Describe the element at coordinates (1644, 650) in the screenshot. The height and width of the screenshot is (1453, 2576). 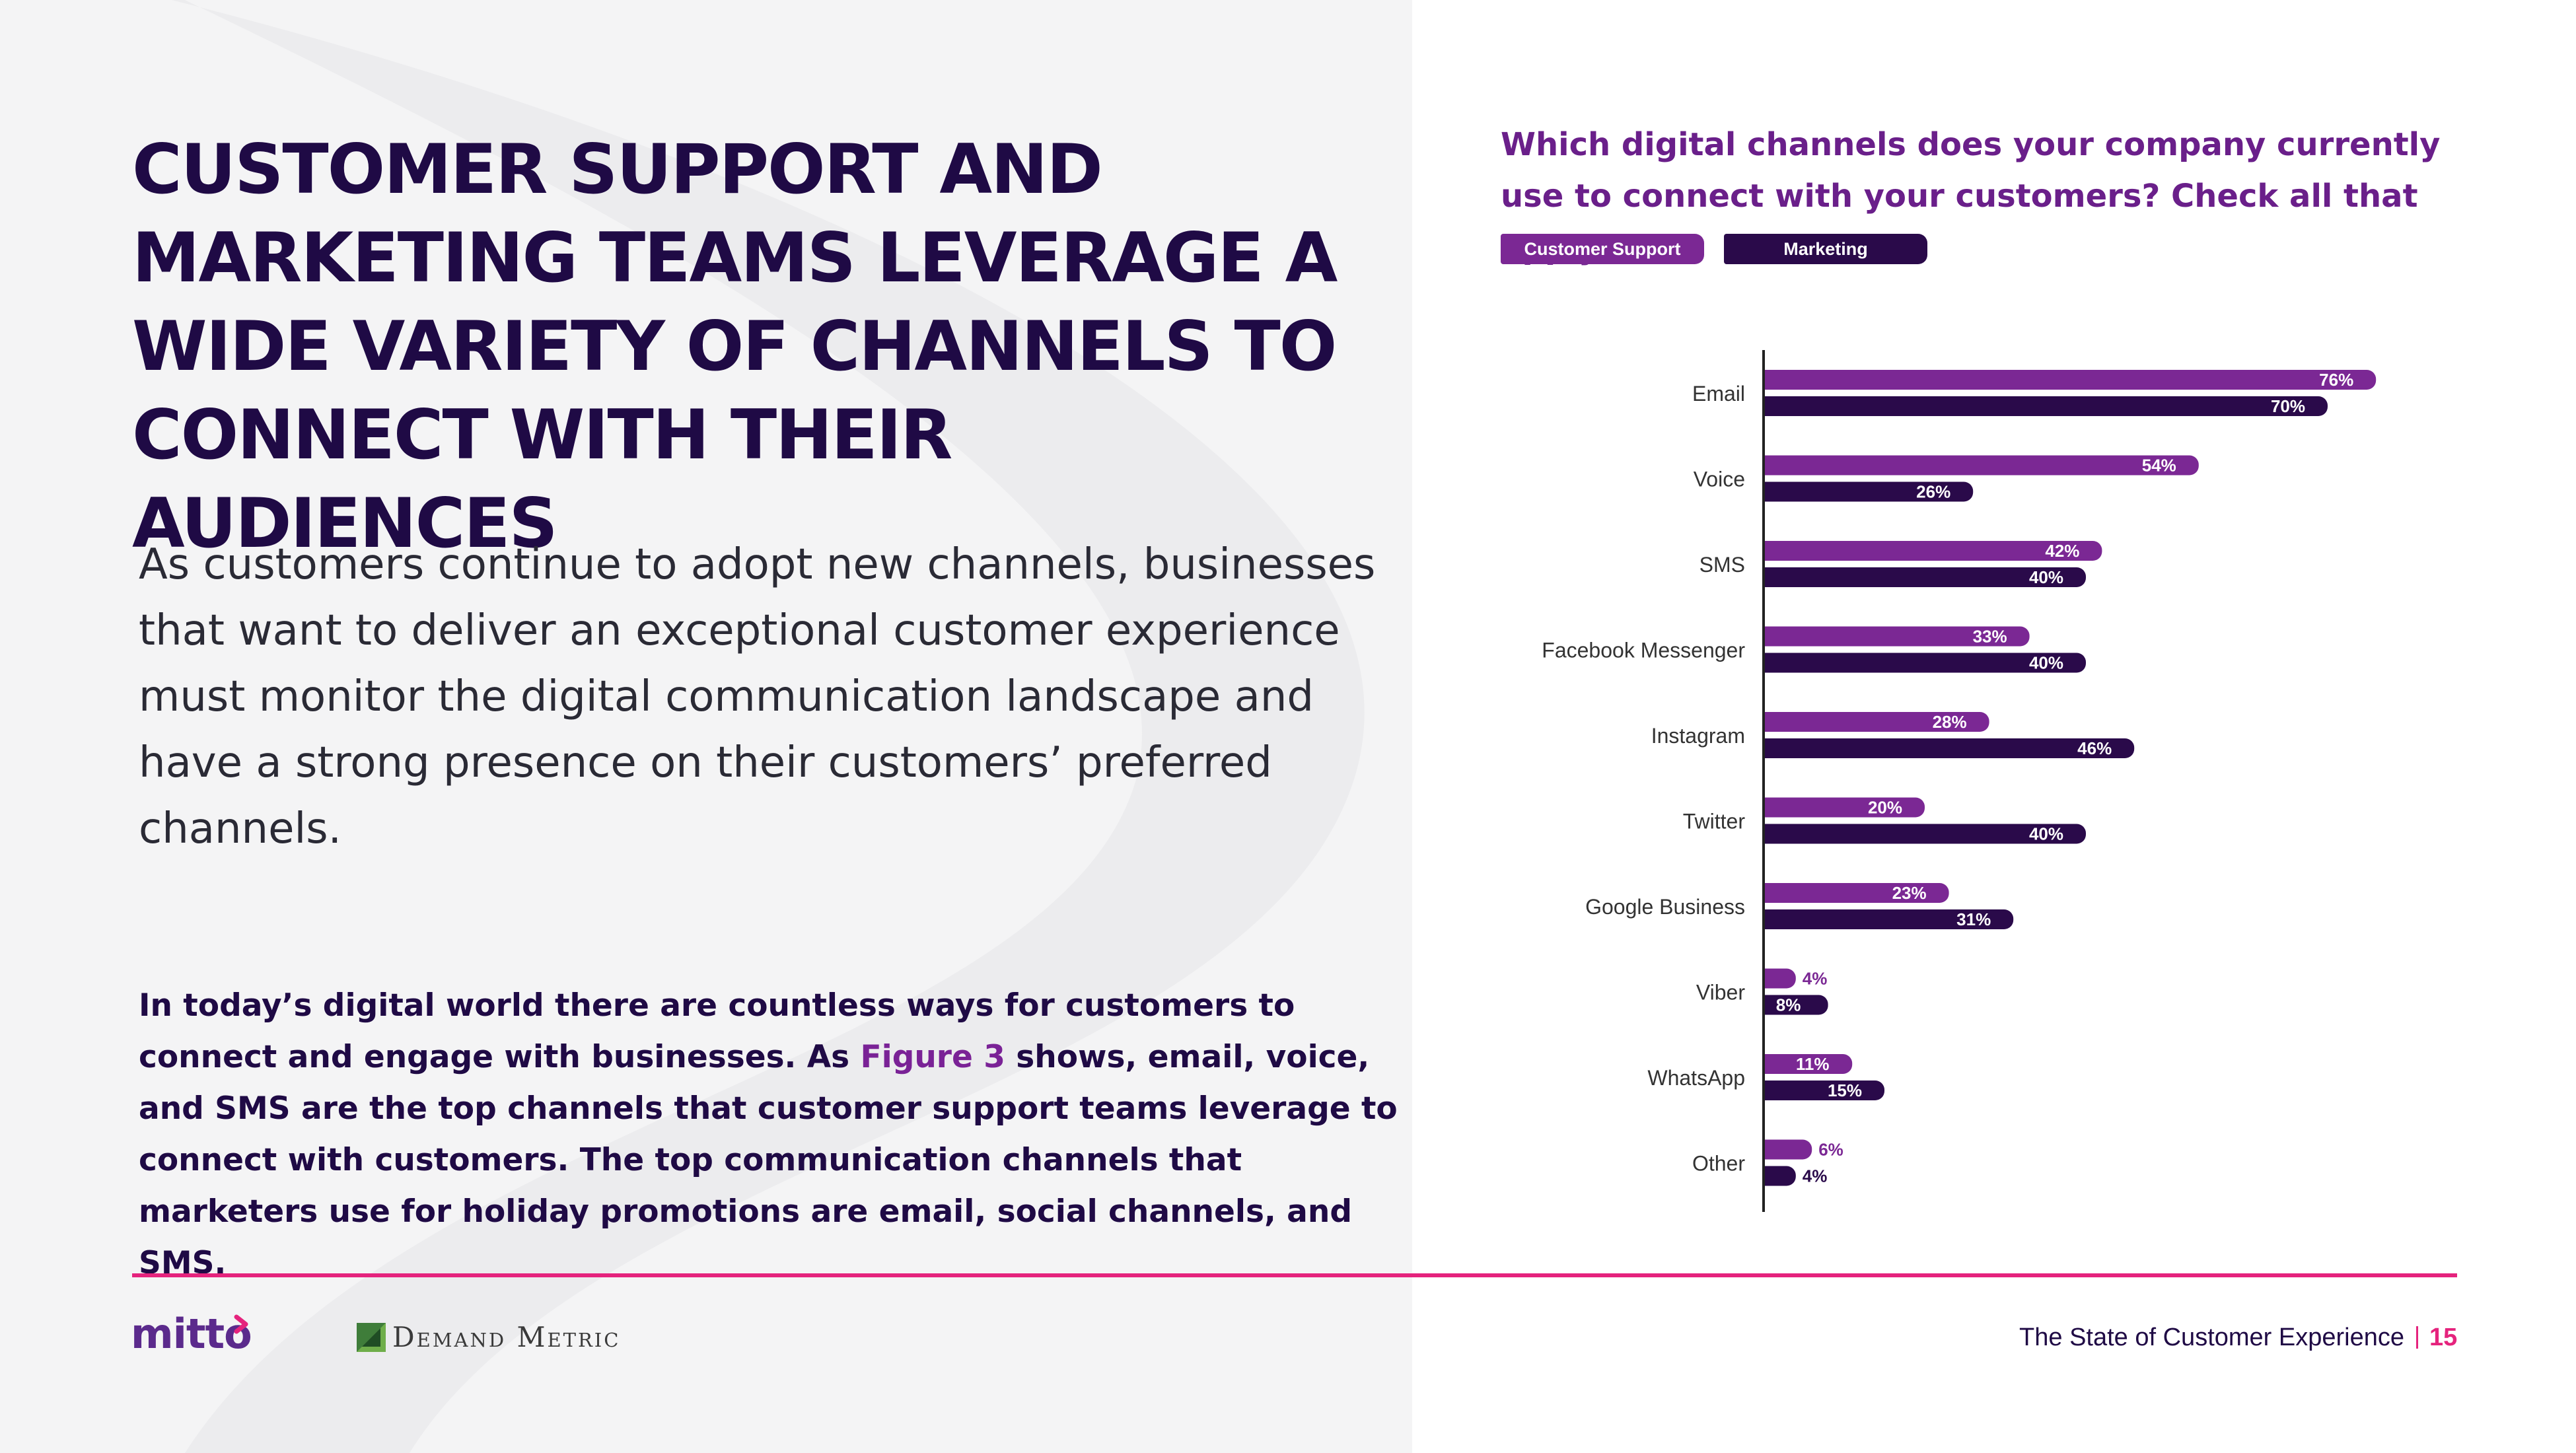
I see `category-label: Facebook Messenger` at that location.